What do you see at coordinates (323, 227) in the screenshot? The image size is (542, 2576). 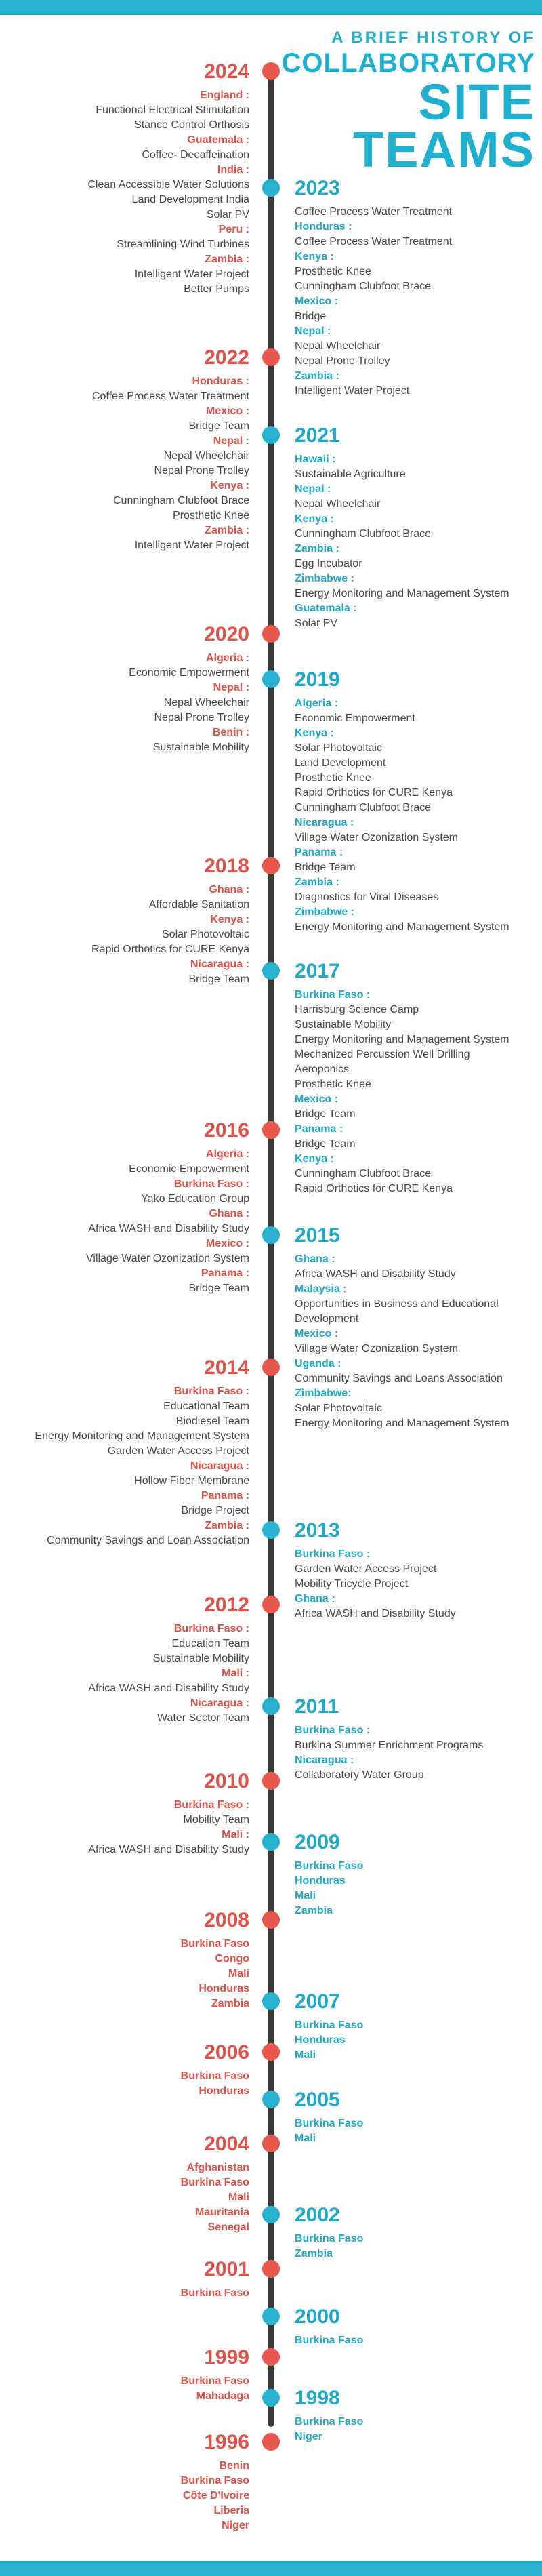 I see `country-label: Honduras :` at bounding box center [323, 227].